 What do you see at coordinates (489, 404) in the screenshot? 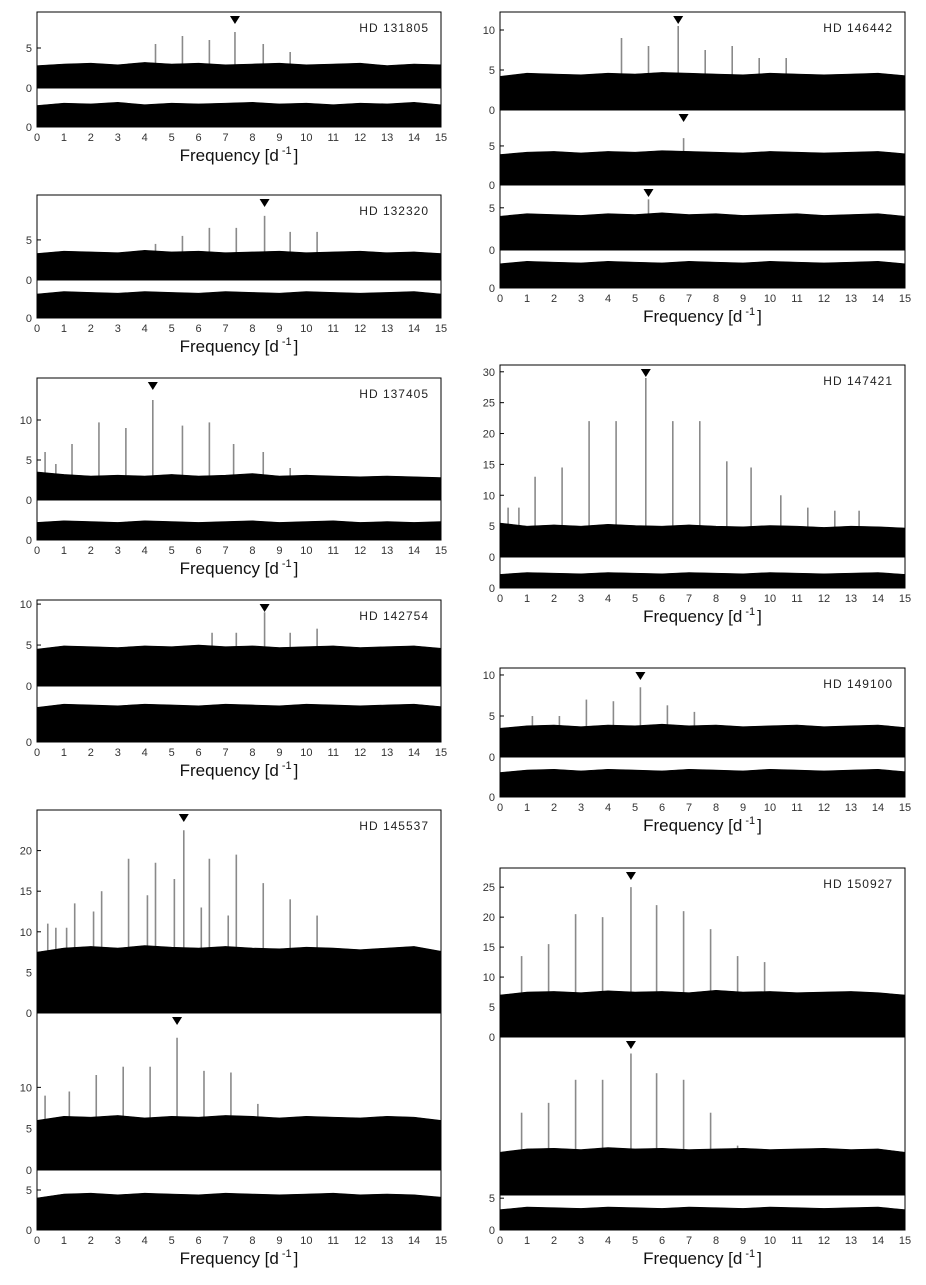
I see `y-tick-label: 25` at bounding box center [489, 404].